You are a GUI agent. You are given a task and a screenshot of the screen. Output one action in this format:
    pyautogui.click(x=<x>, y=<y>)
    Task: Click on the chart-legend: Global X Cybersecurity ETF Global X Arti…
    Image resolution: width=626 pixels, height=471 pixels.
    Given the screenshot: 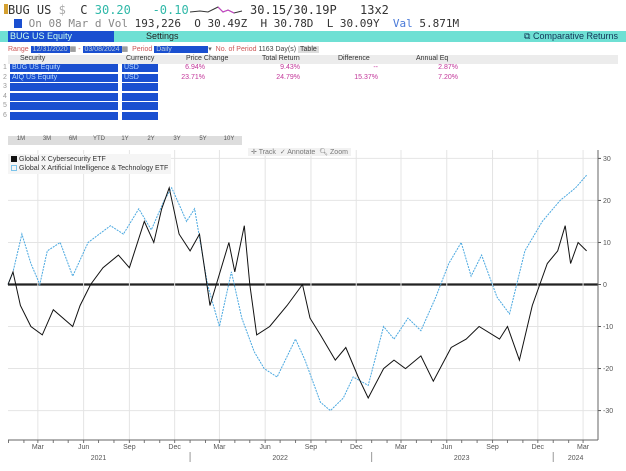 What is the action you would take?
    pyautogui.click(x=90, y=164)
    